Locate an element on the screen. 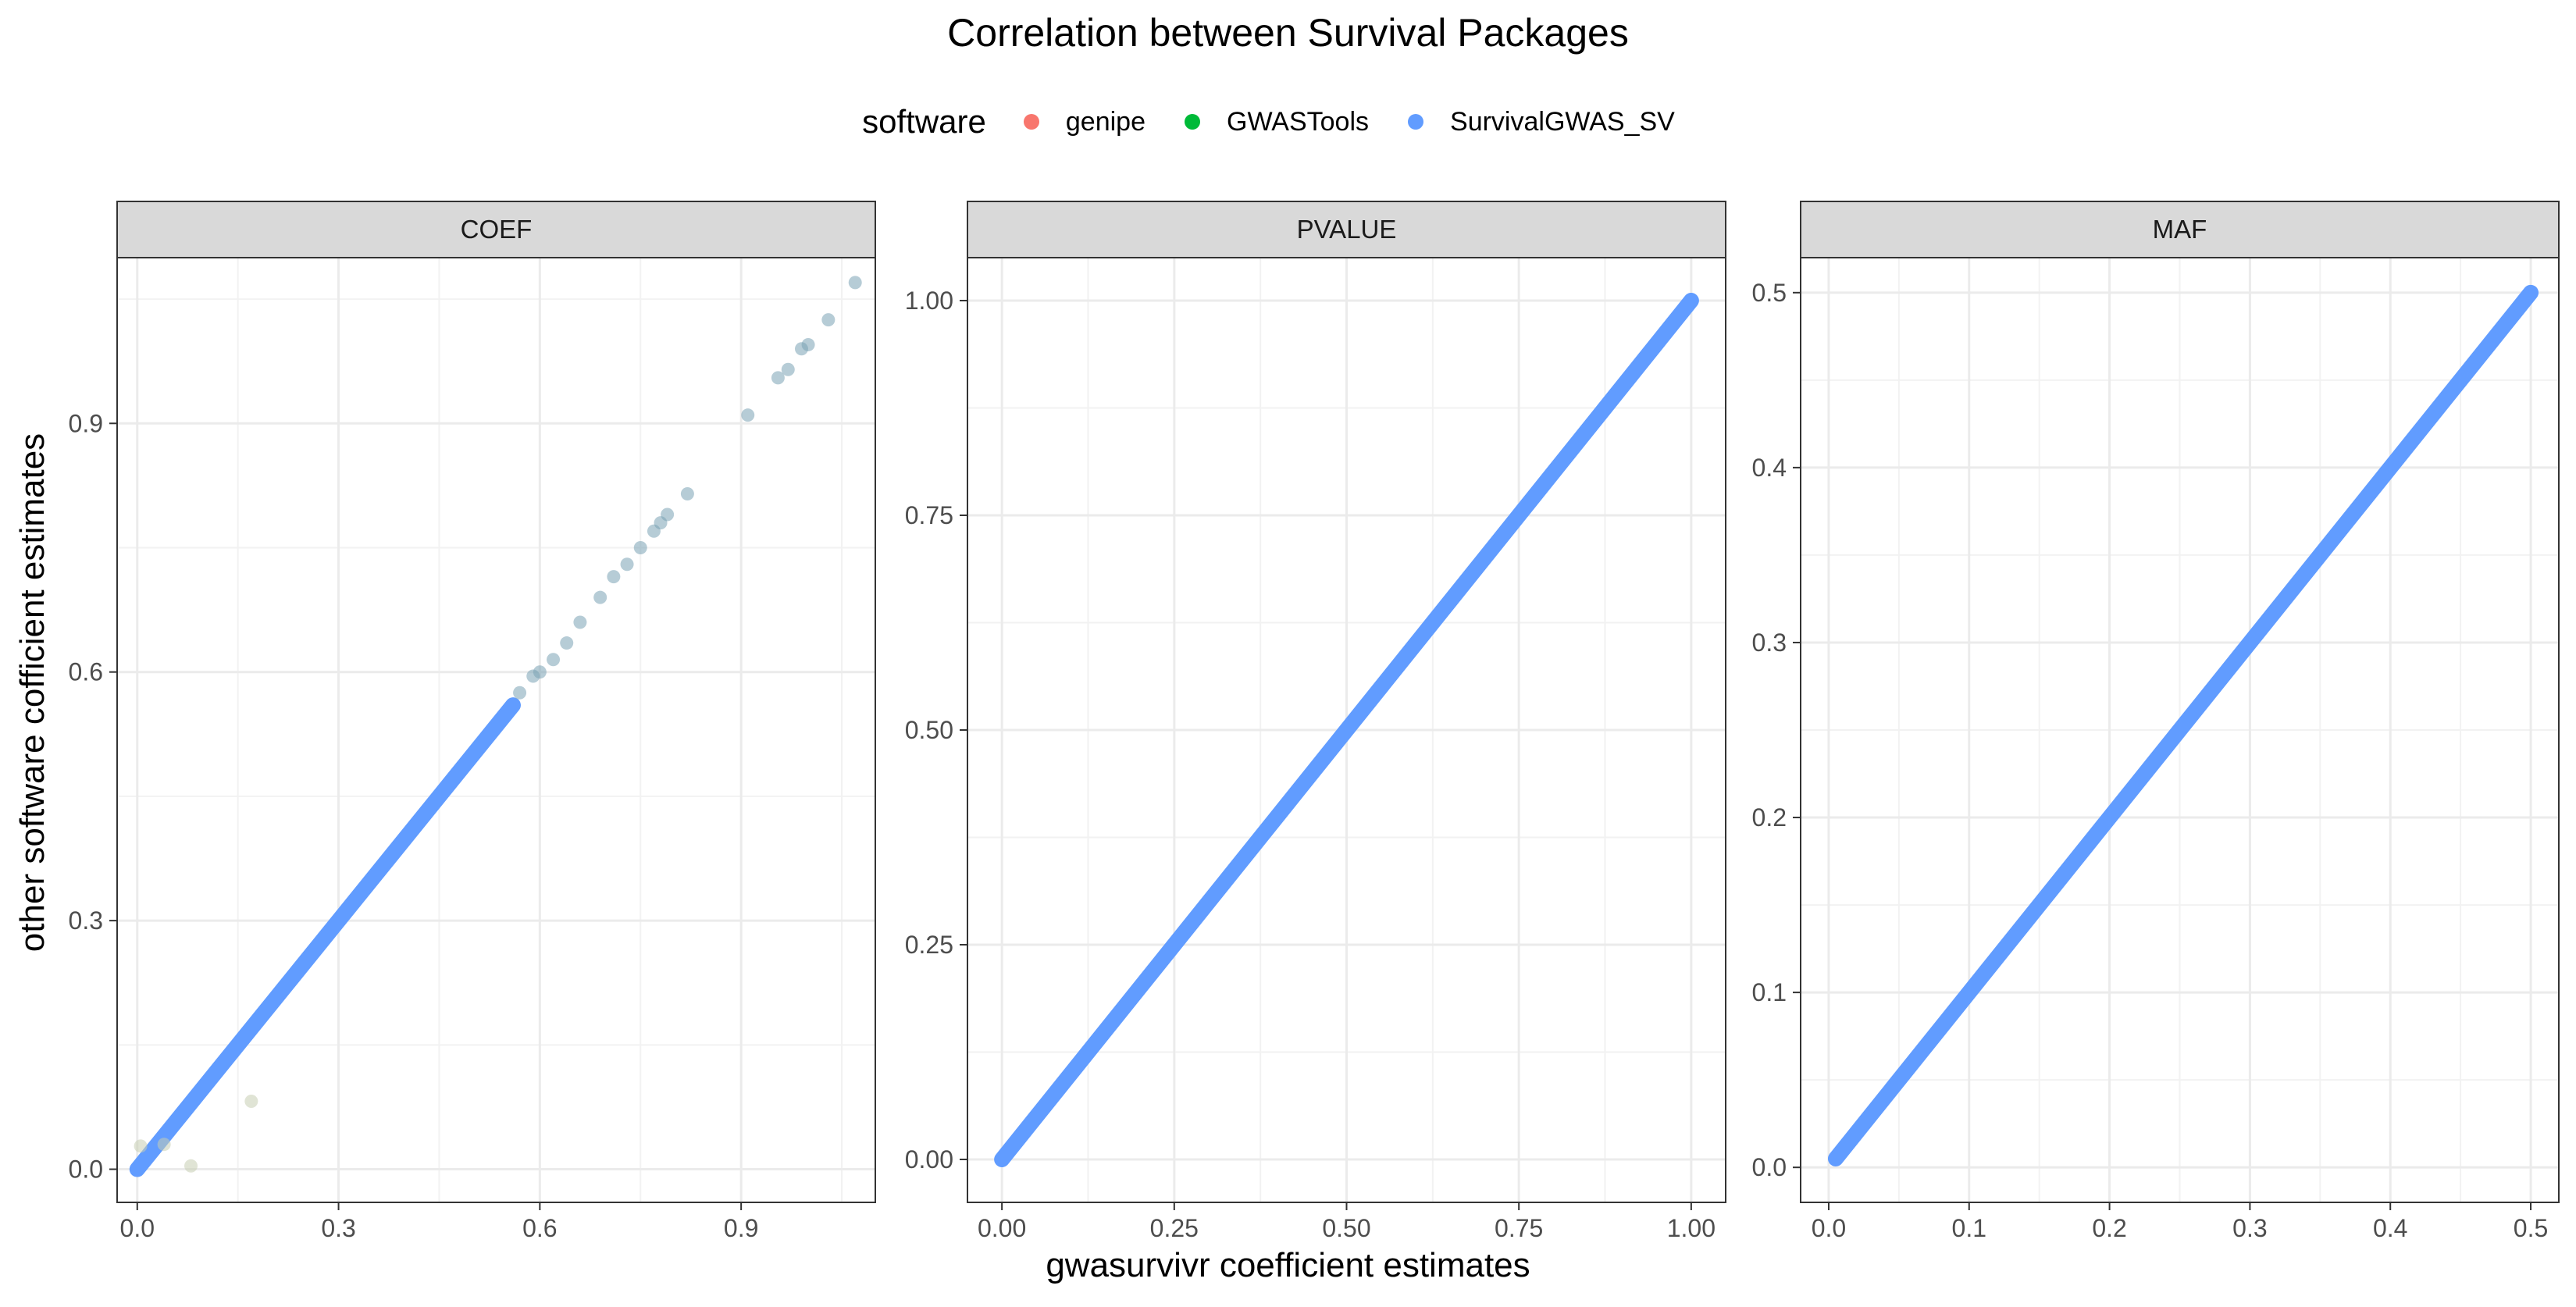  x-tick-label: 0.75 is located at coordinates (1519, 1228).